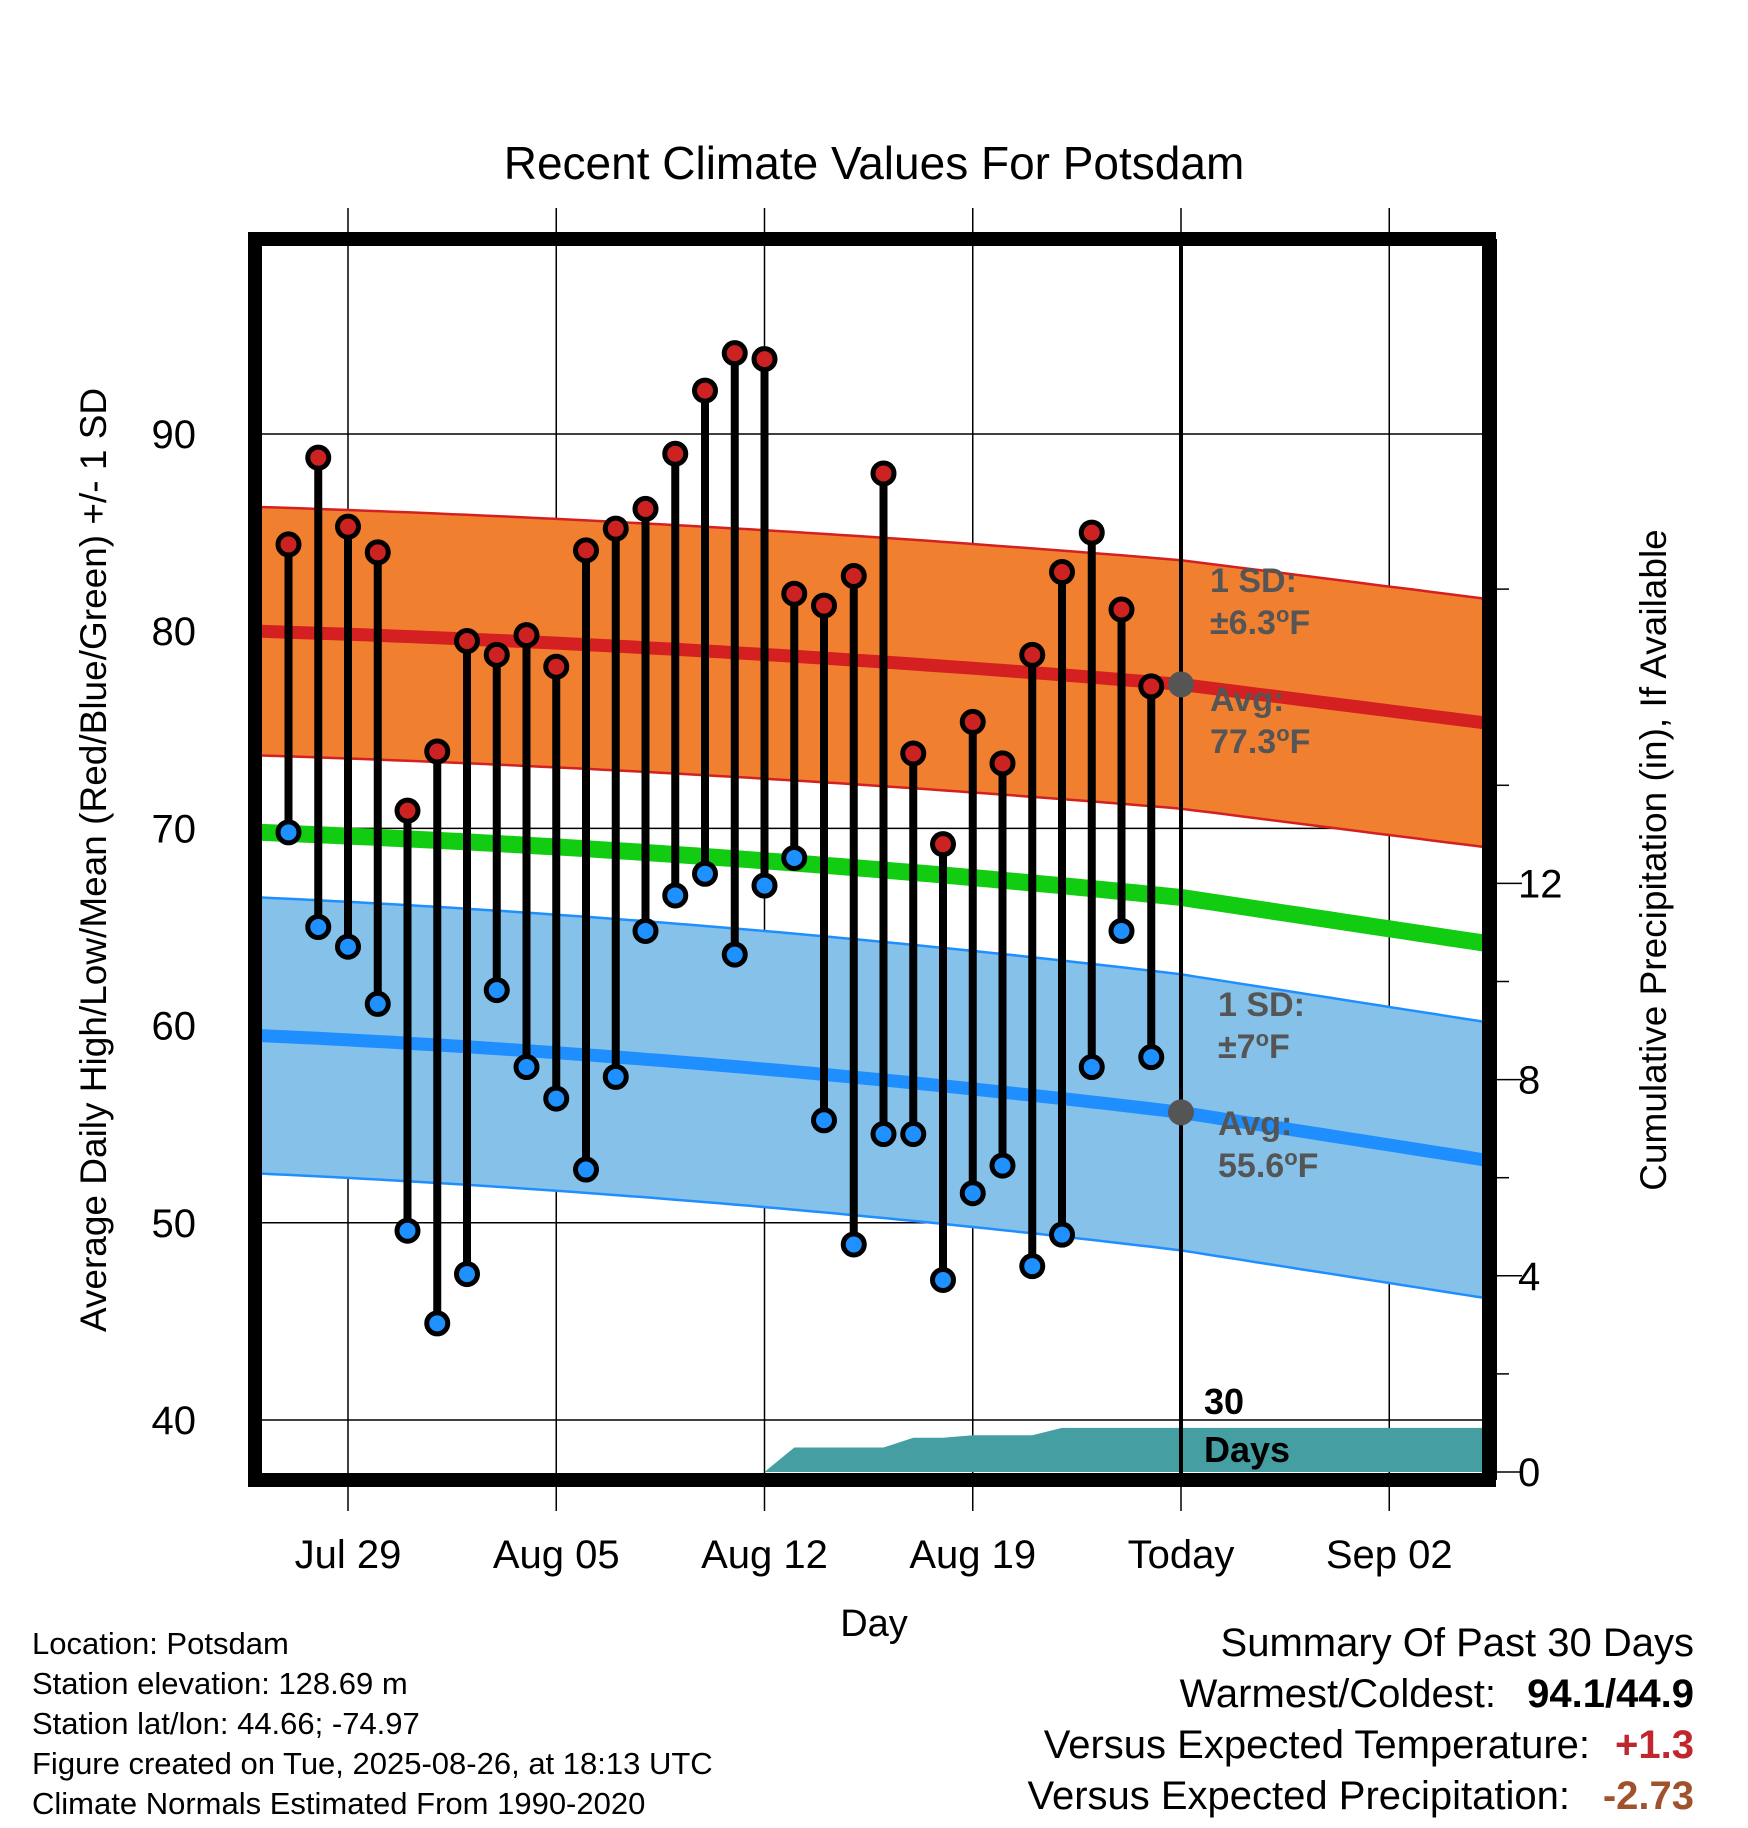 This screenshot has width=1748, height=1828. I want to click on plot-frame-right-thick, so click(1493, 859).